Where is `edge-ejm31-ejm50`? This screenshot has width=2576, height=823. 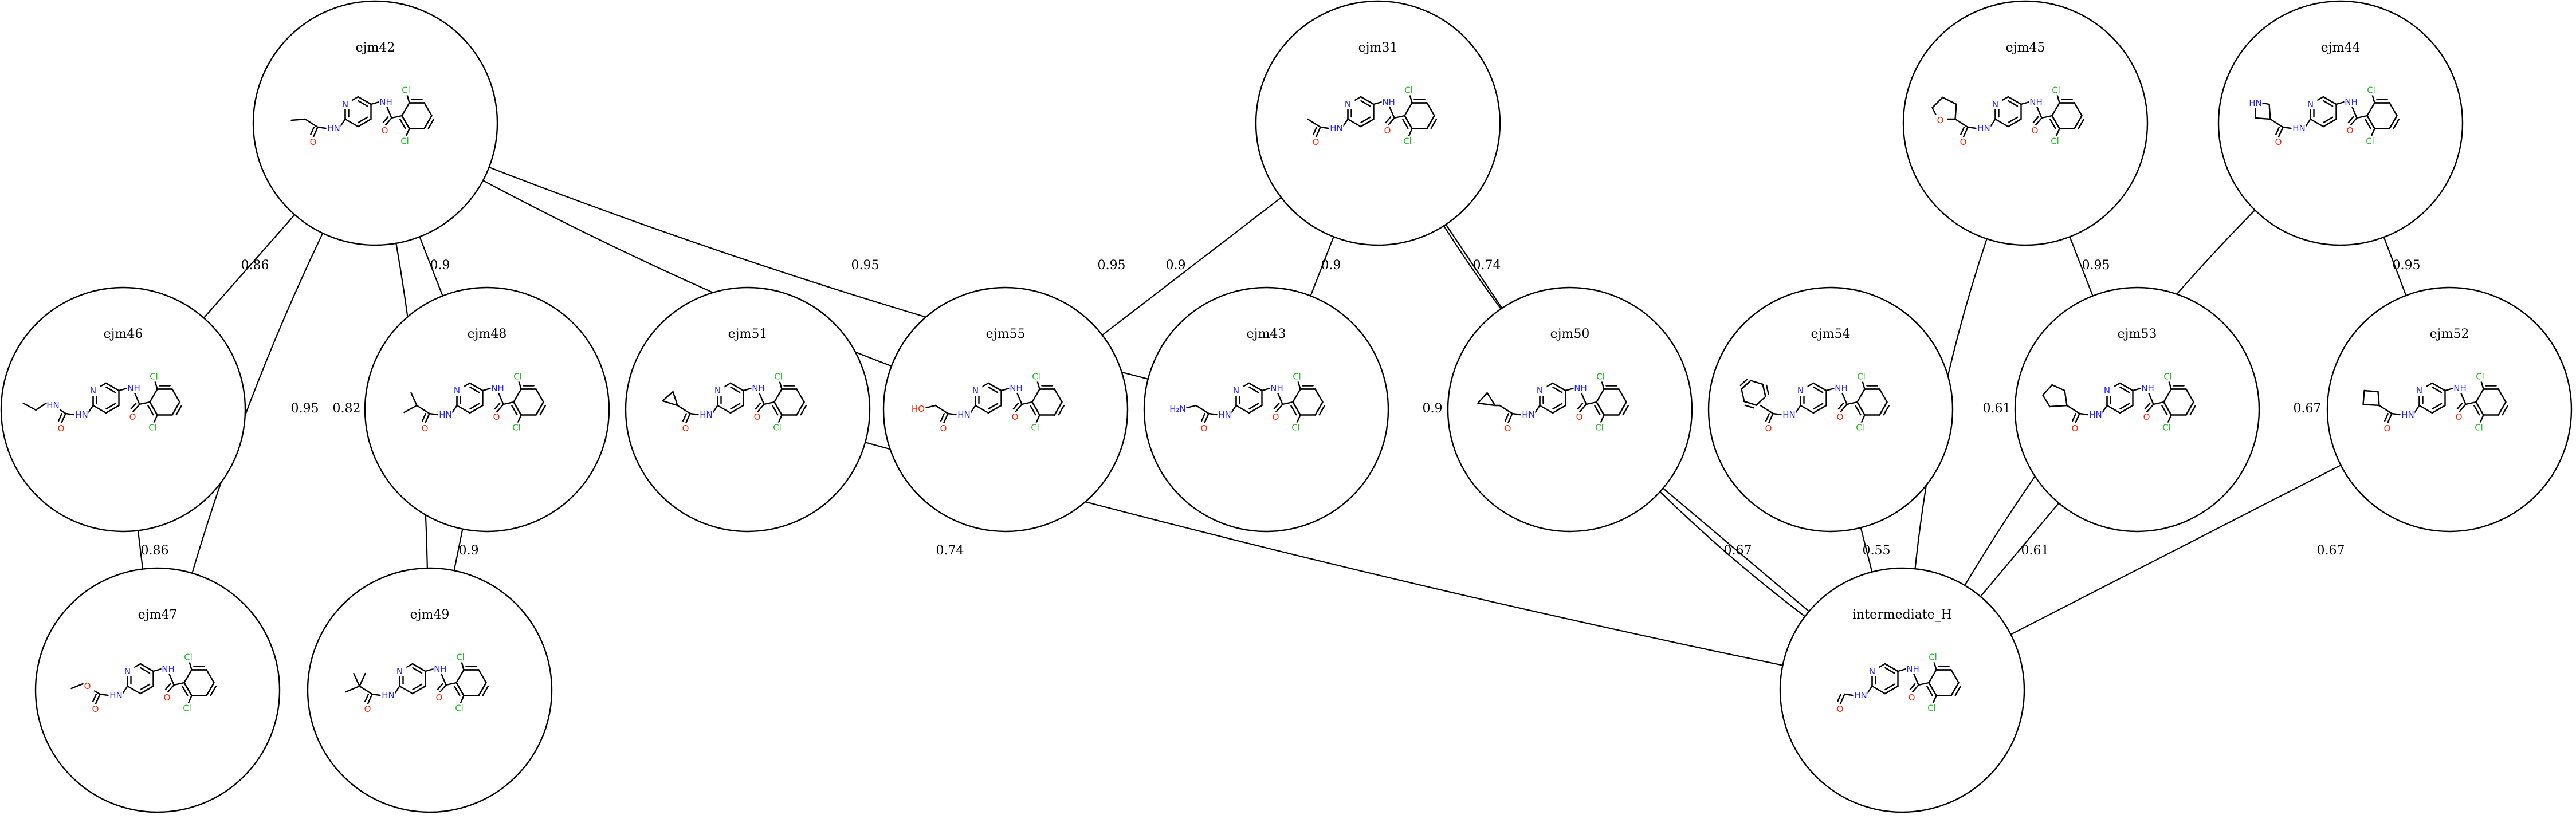 edge-ejm31-ejm50 is located at coordinates (1474, 266).